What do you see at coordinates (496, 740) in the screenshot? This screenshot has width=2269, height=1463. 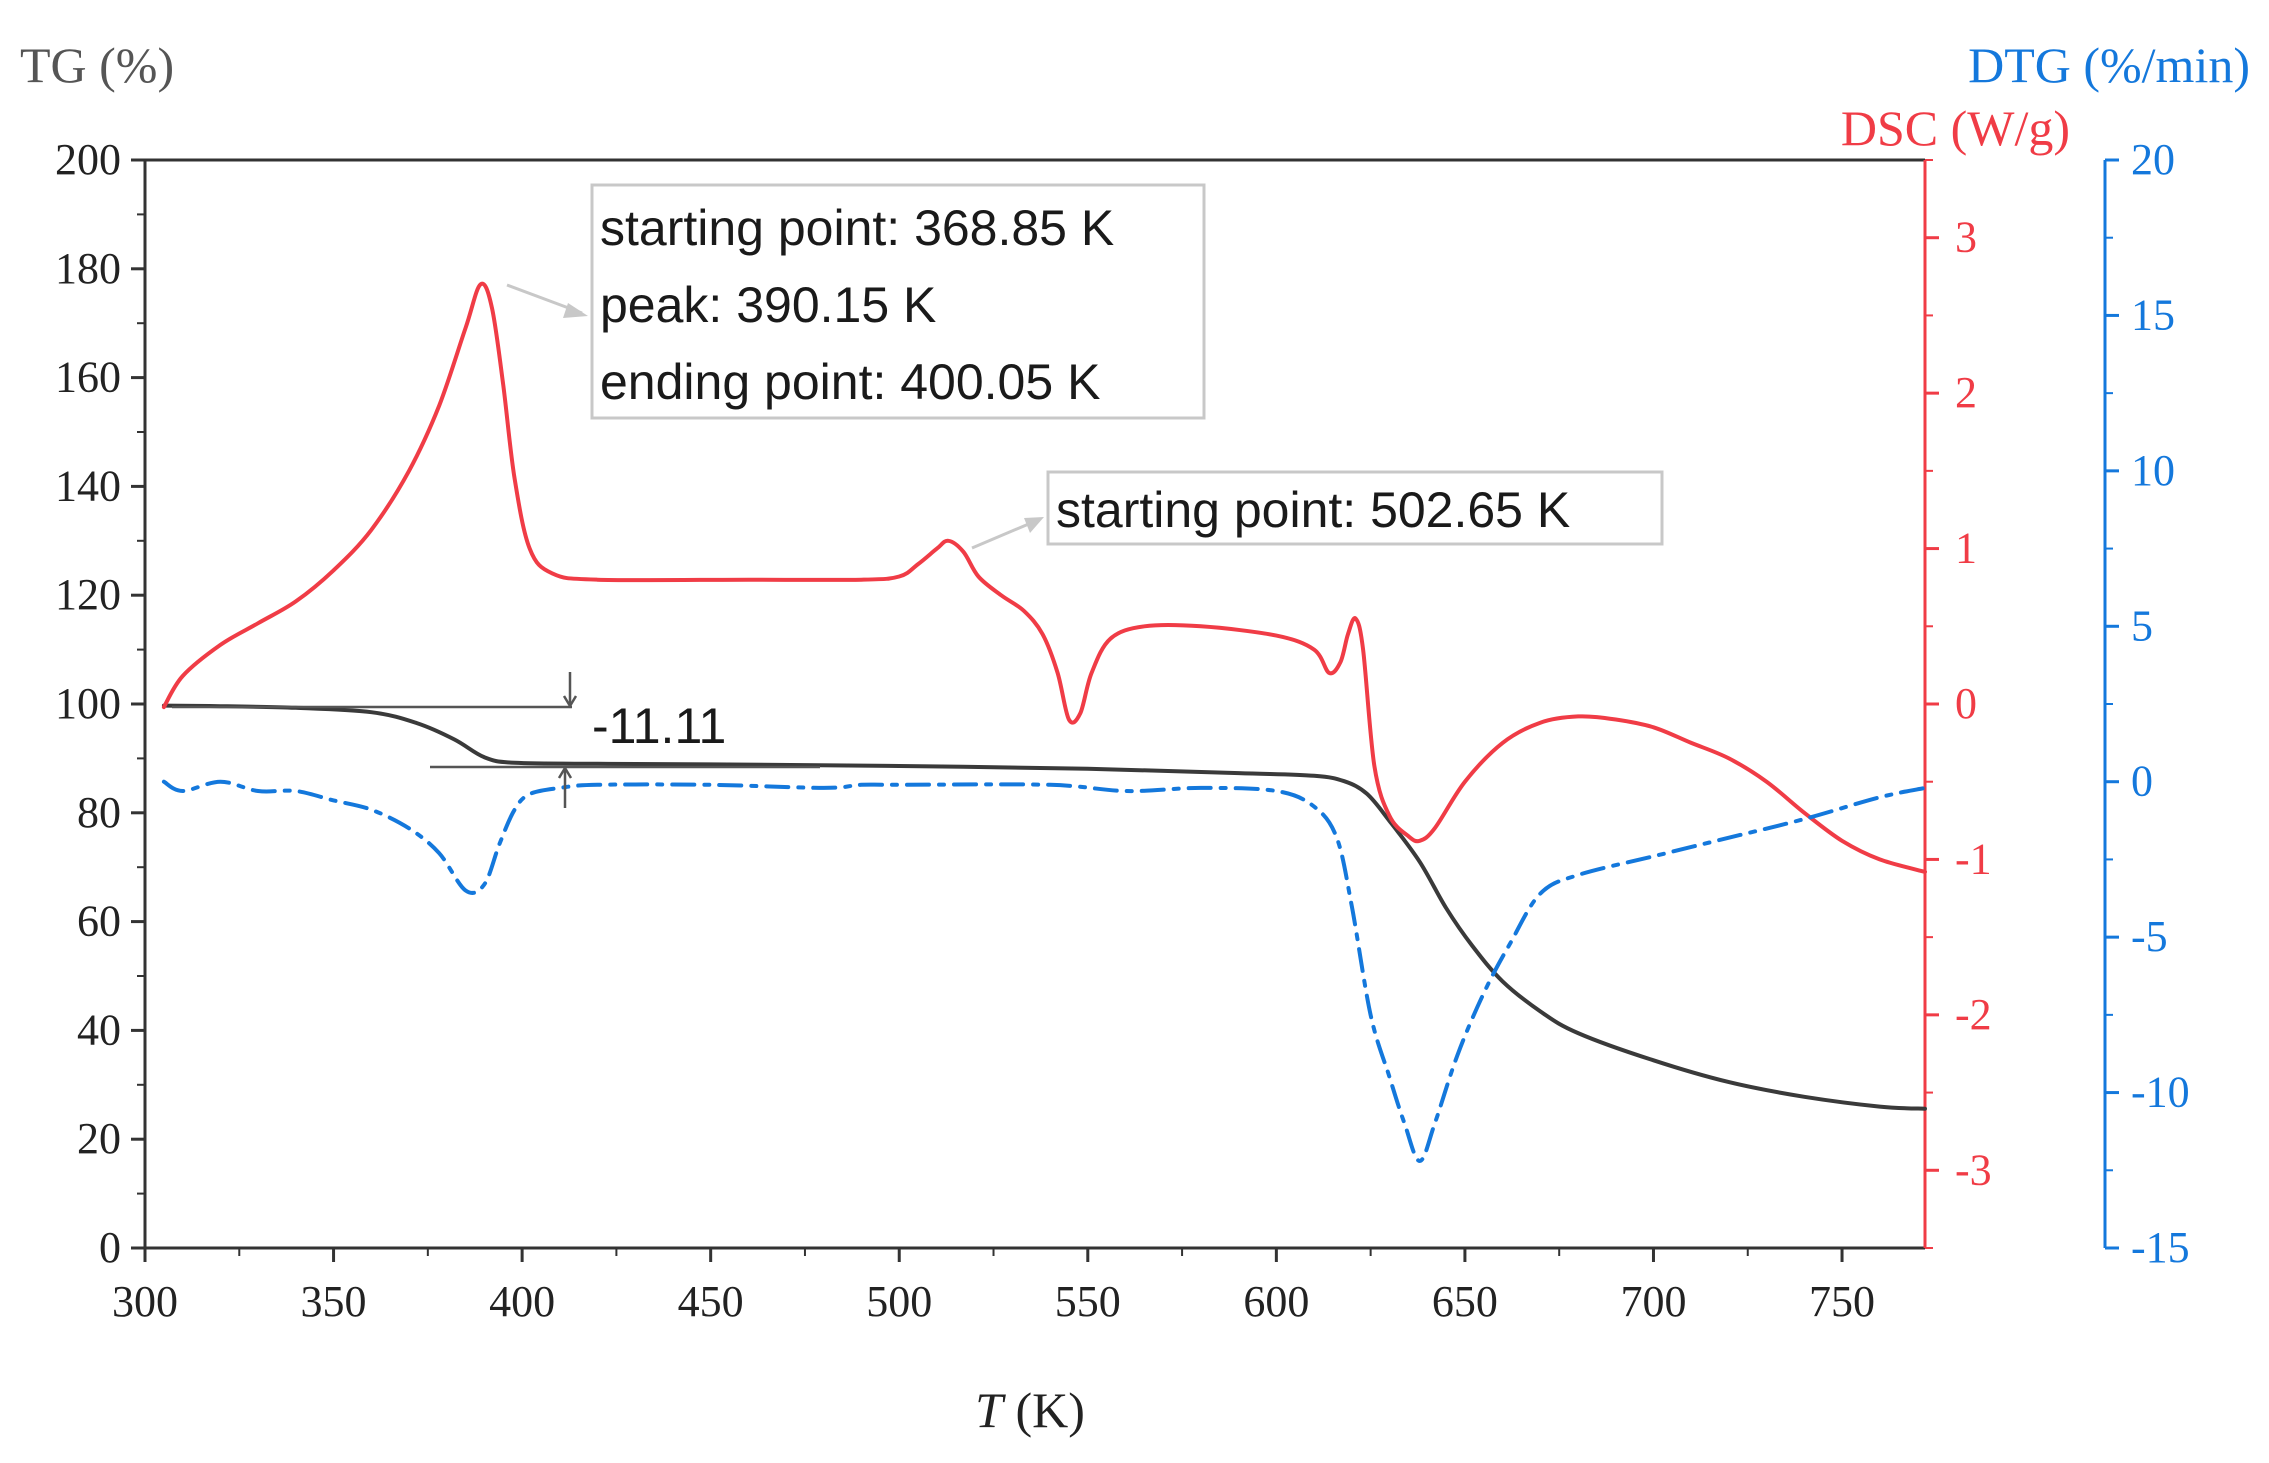 I see `mass-loss-marker` at bounding box center [496, 740].